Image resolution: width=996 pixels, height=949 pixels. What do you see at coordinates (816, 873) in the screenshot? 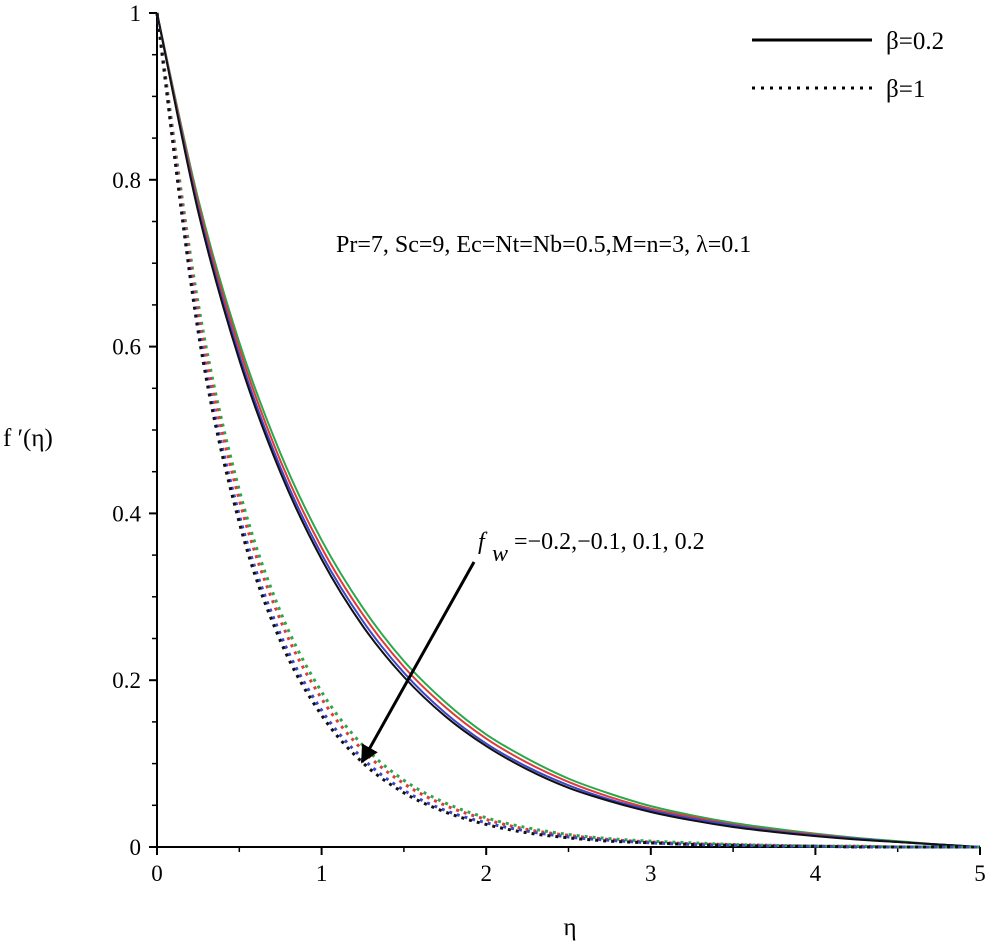
I see `x-tick-label: 4` at bounding box center [816, 873].